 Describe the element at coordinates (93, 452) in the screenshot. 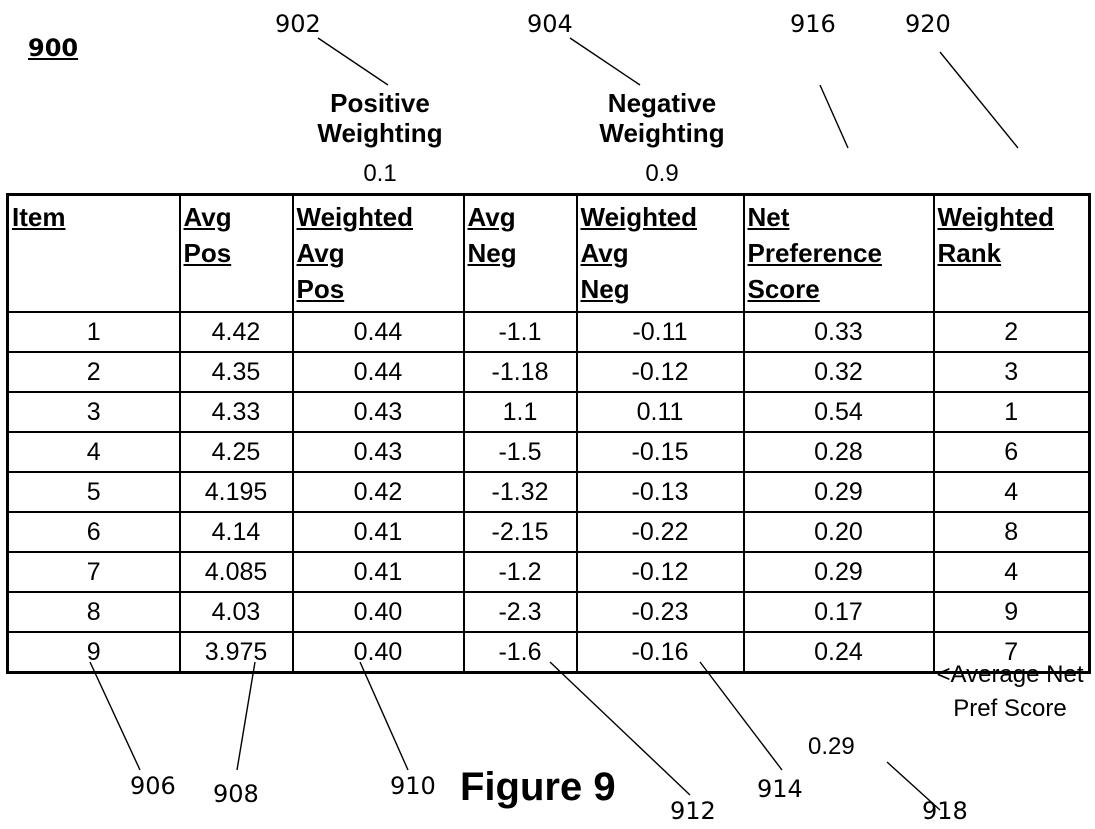

I see `cell-item: 4` at that location.